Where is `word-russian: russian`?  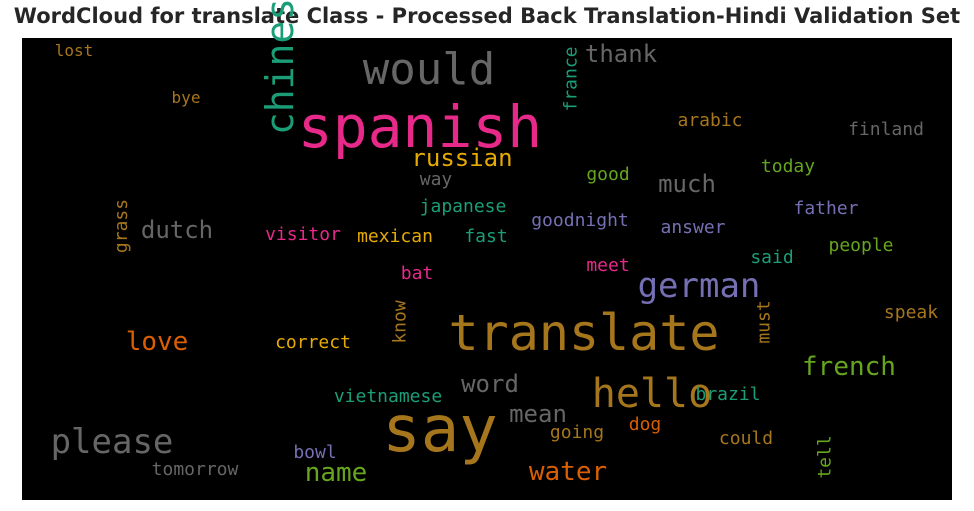 word-russian: russian is located at coordinates (462, 158).